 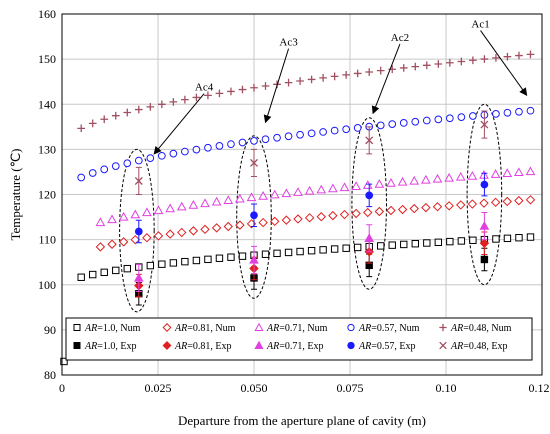 What do you see at coordinates (481, 328) in the screenshot?
I see `legend-label: AR=0.48, Num` at bounding box center [481, 328].